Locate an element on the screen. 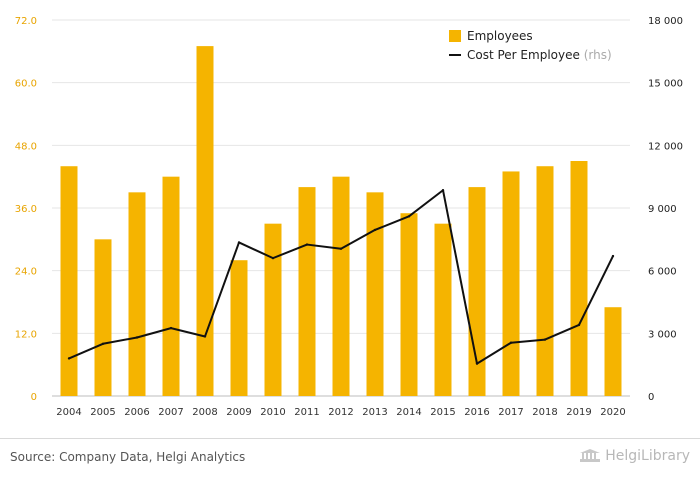  x-tick-label: 2017 is located at coordinates (510, 412).